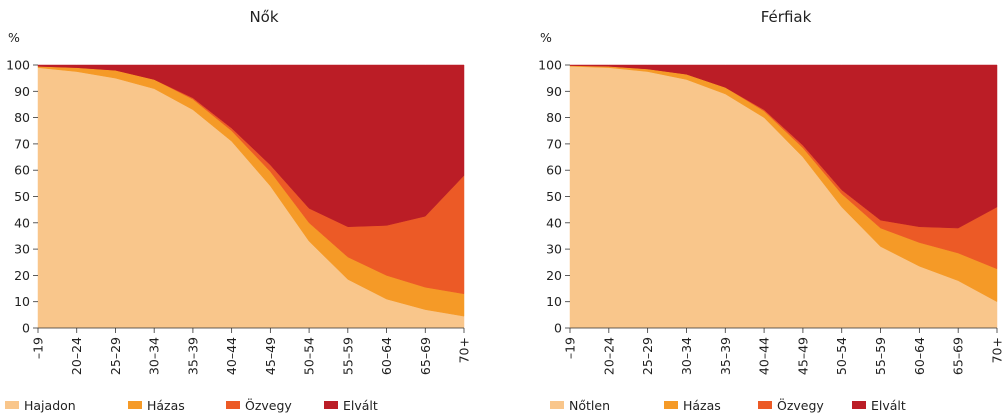 The image size is (1006, 414). What do you see at coordinates (263, 17) in the screenshot?
I see `chart-title: Nők` at bounding box center [263, 17].